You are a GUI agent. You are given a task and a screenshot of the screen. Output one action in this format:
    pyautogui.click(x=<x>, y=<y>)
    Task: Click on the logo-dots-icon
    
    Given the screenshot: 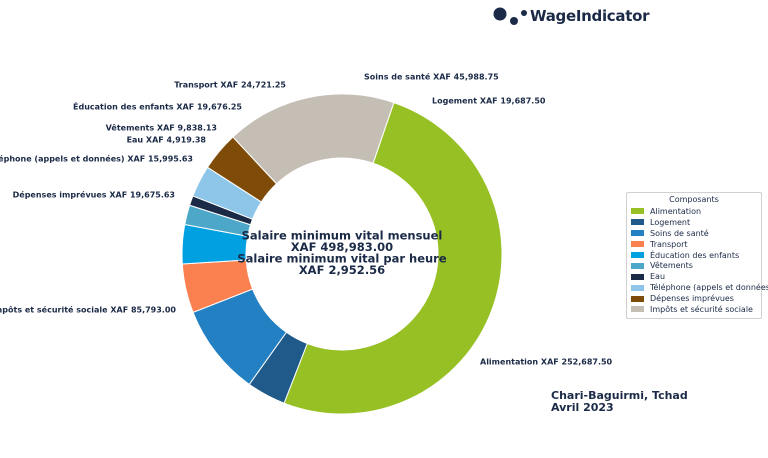 What is the action you would take?
    pyautogui.click(x=511, y=16)
    